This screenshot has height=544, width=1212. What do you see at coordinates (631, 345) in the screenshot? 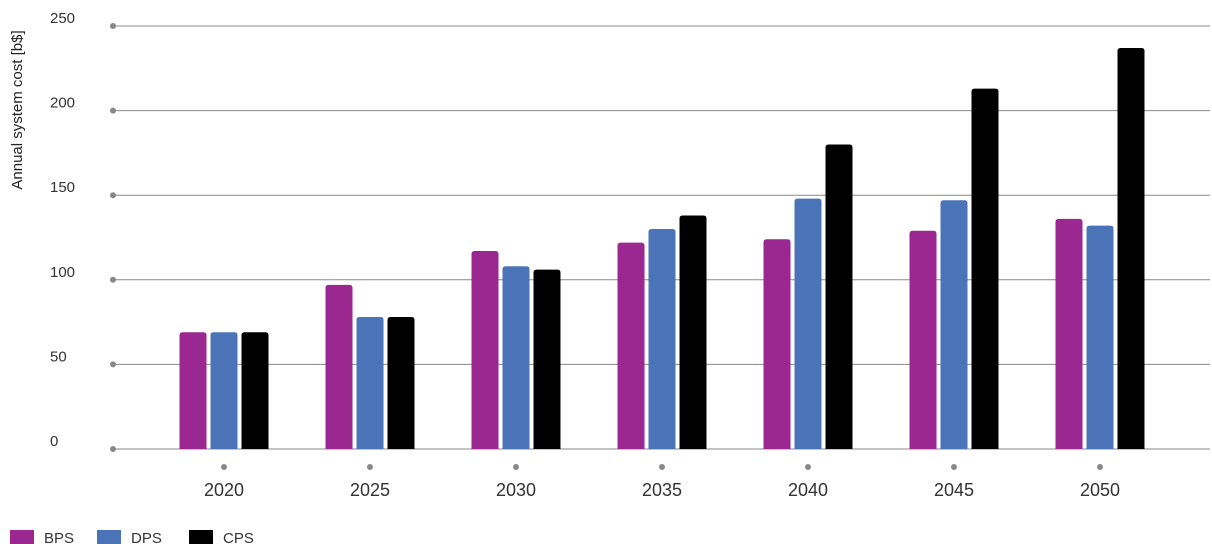
I see `bar-bps-2035` at bounding box center [631, 345].